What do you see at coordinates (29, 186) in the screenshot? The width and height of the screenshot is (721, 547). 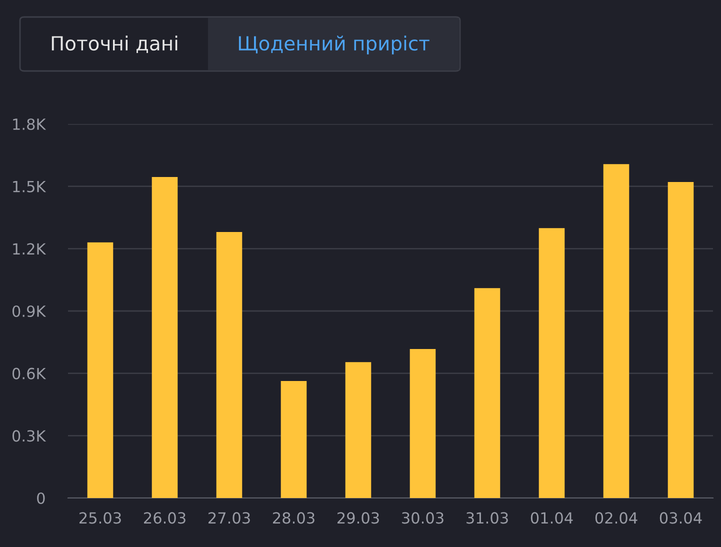 I see `y-tick-label: 1.5K` at bounding box center [29, 186].